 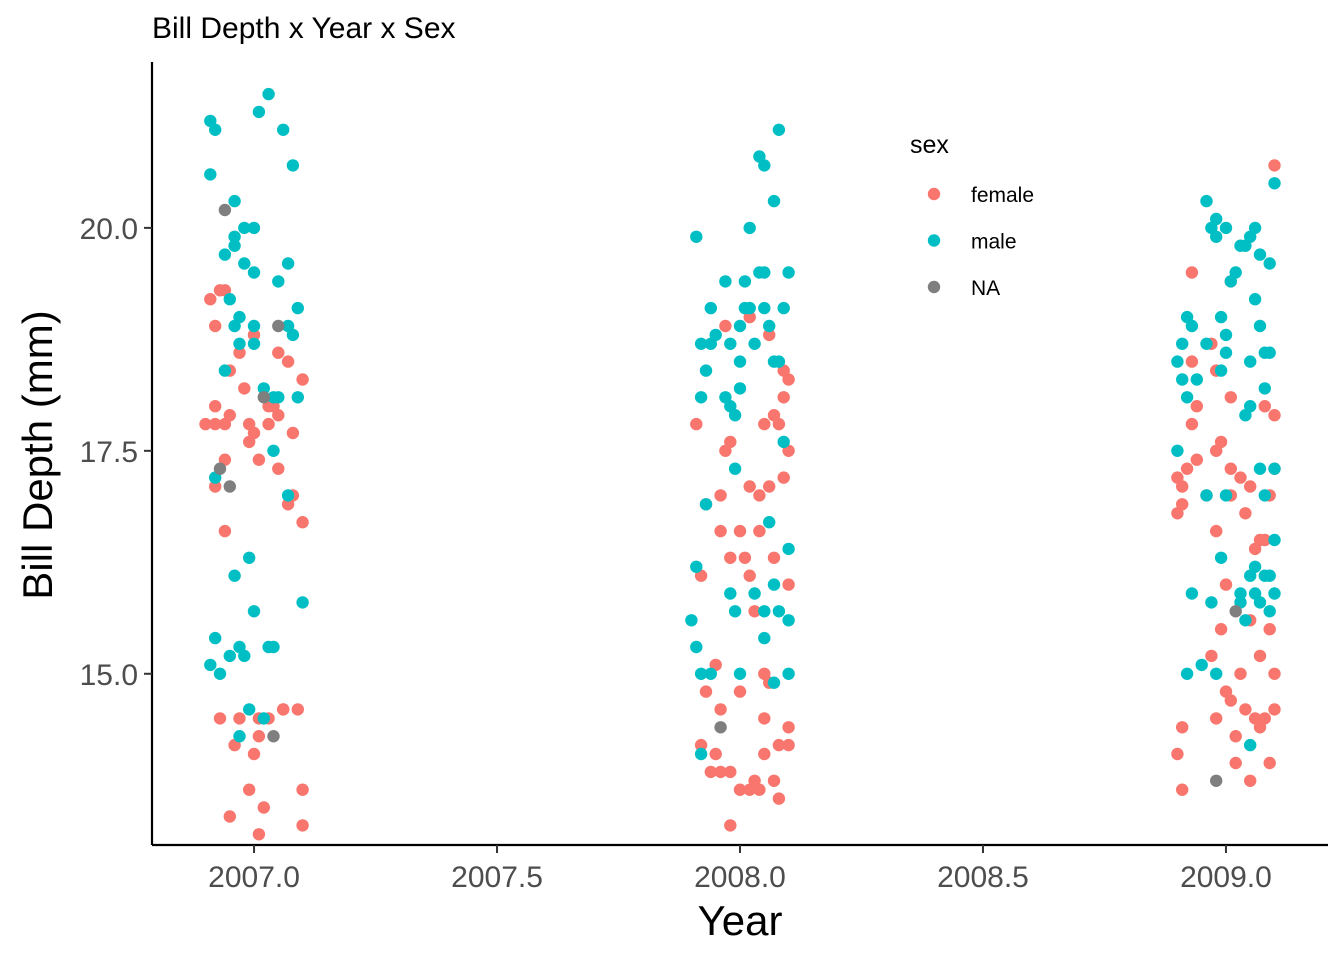 What do you see at coordinates (983, 877) in the screenshot?
I see `x-tick-label: 2008.5` at bounding box center [983, 877].